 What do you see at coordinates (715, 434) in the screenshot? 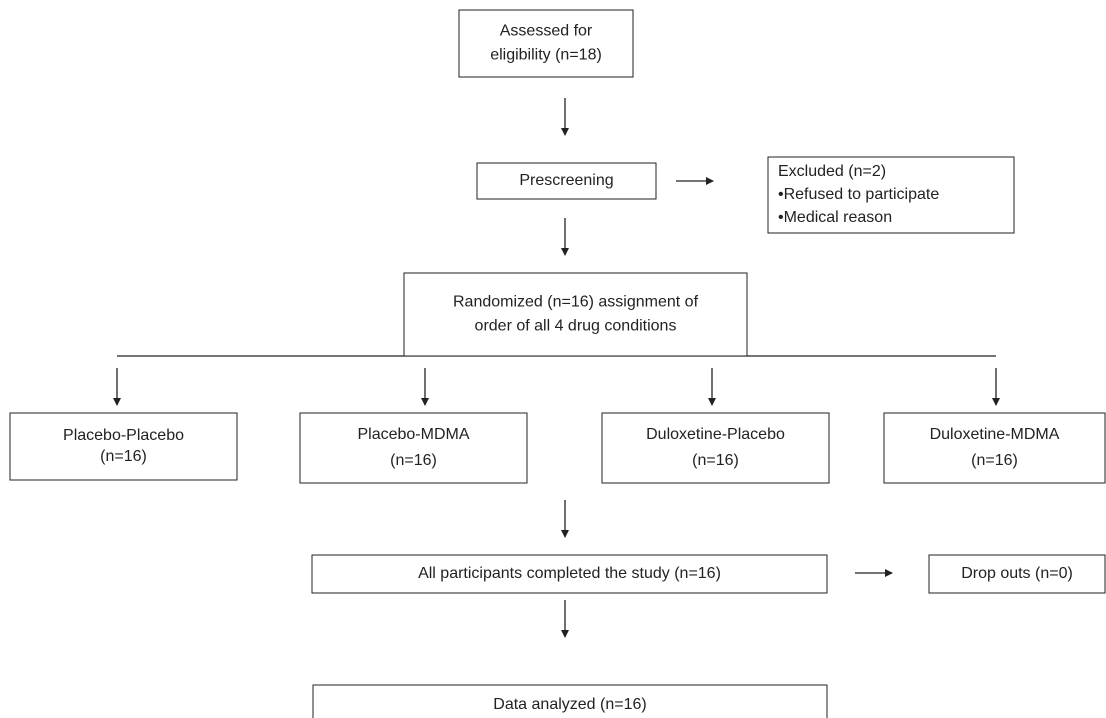
I see `node-label: Duloxetine-Placebo` at bounding box center [715, 434].